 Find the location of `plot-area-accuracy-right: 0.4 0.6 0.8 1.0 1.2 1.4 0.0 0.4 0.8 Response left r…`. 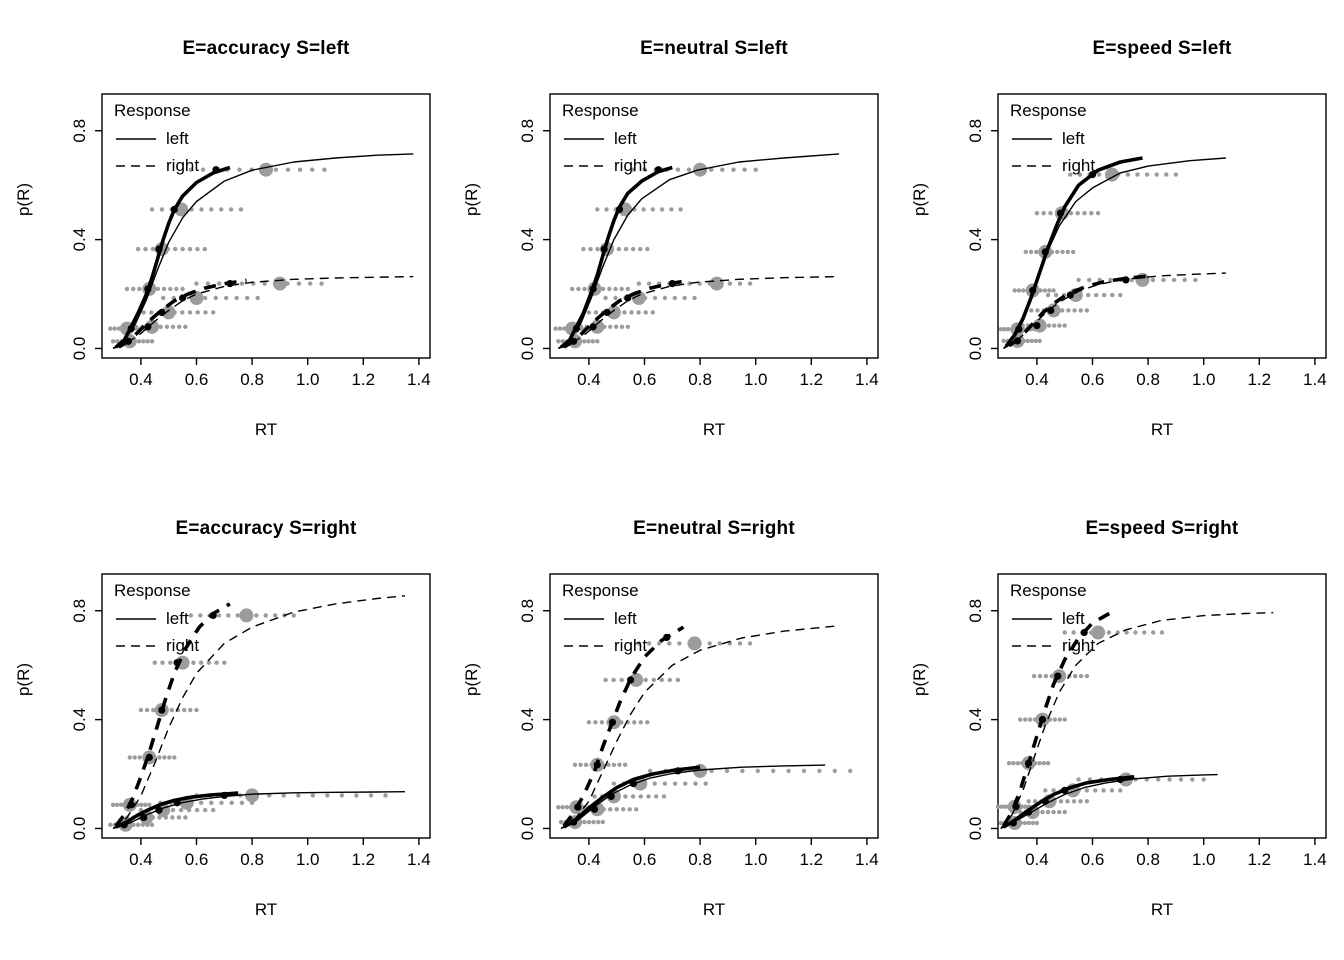

plot-area-accuracy-right: 0.4 0.6 0.8 1.0 1.2 1.4 0.0 0.4 0.8 Response left r… is located at coordinates (250, 721).